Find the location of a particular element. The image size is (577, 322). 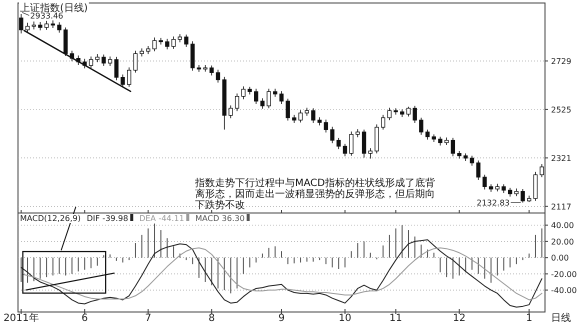

x-tick-label: 8 is located at coordinates (211, 317).